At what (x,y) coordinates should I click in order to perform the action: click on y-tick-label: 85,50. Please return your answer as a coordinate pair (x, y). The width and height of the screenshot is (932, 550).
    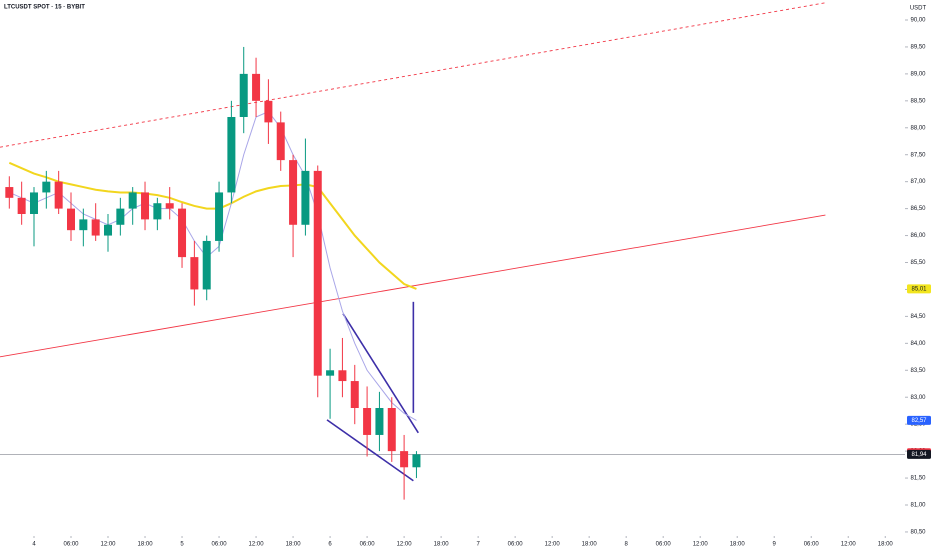
    Looking at the image, I should click on (918, 263).